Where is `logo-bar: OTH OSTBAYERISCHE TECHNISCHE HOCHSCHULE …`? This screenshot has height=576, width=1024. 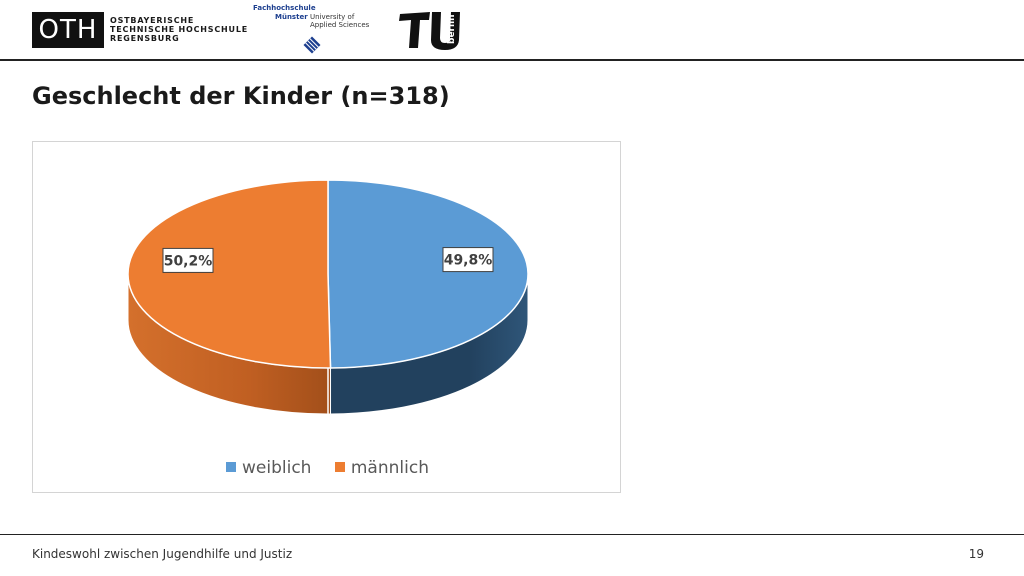
logo-bar: OTH OSTBAYERISCHE TECHNISCHE HOCHSCHULE … is located at coordinates (512, 30).